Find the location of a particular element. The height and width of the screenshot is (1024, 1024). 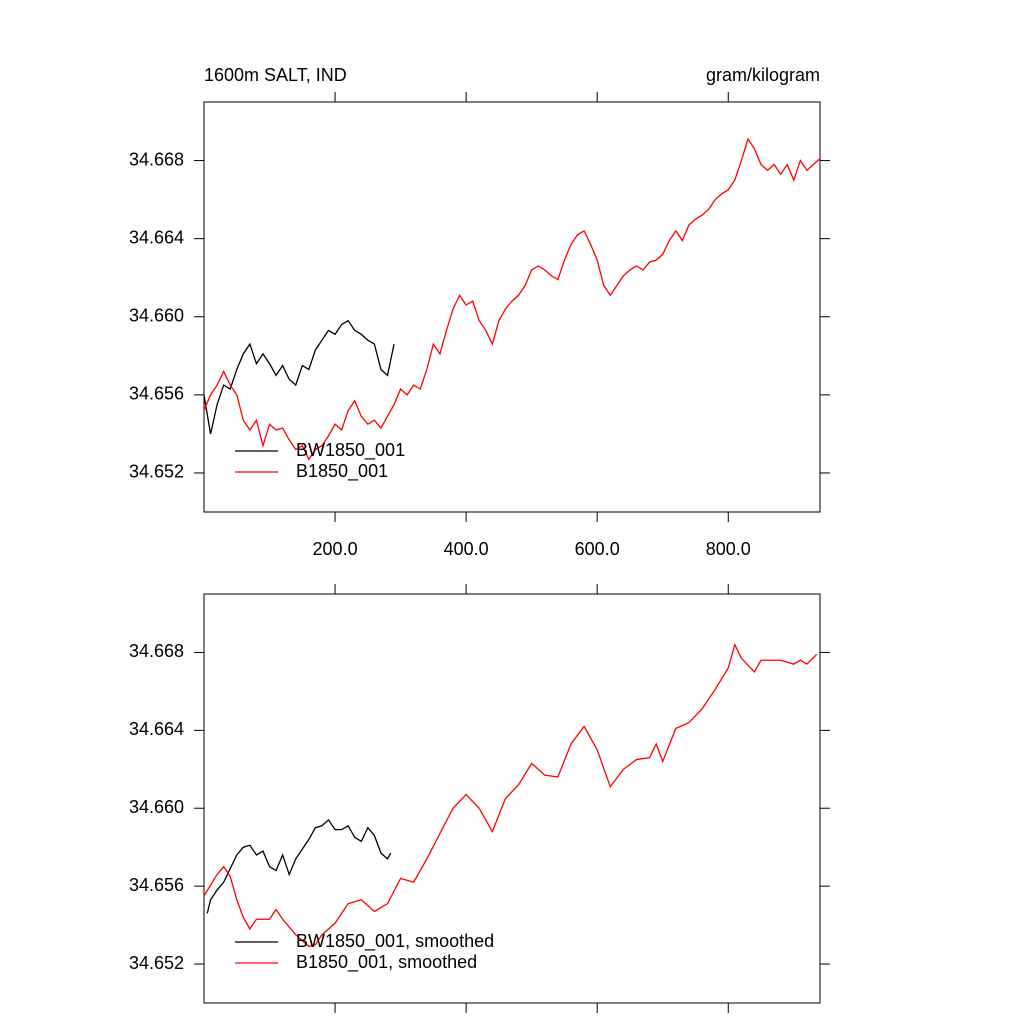

legend-label: BW1850_001, smoothed is located at coordinates (395, 941).